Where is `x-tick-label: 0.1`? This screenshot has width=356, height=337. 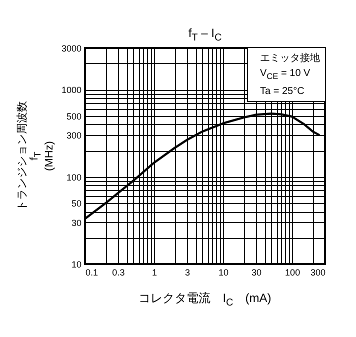
x-tick-label: 0.1 is located at coordinates (92, 273).